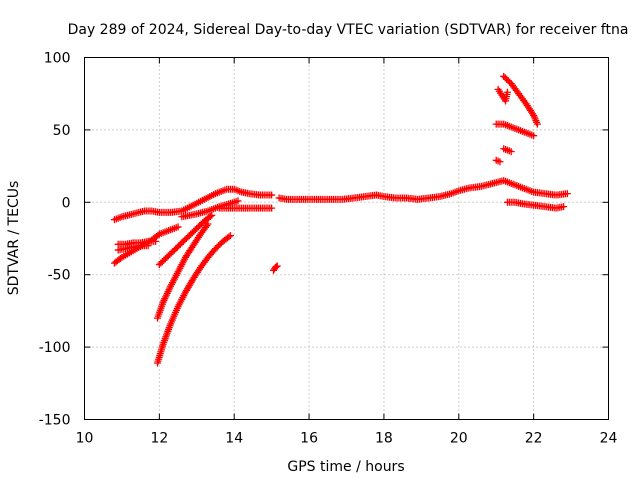 The image size is (640, 480). What do you see at coordinates (459, 439) in the screenshot?
I see `x-tick-label: 20` at bounding box center [459, 439].